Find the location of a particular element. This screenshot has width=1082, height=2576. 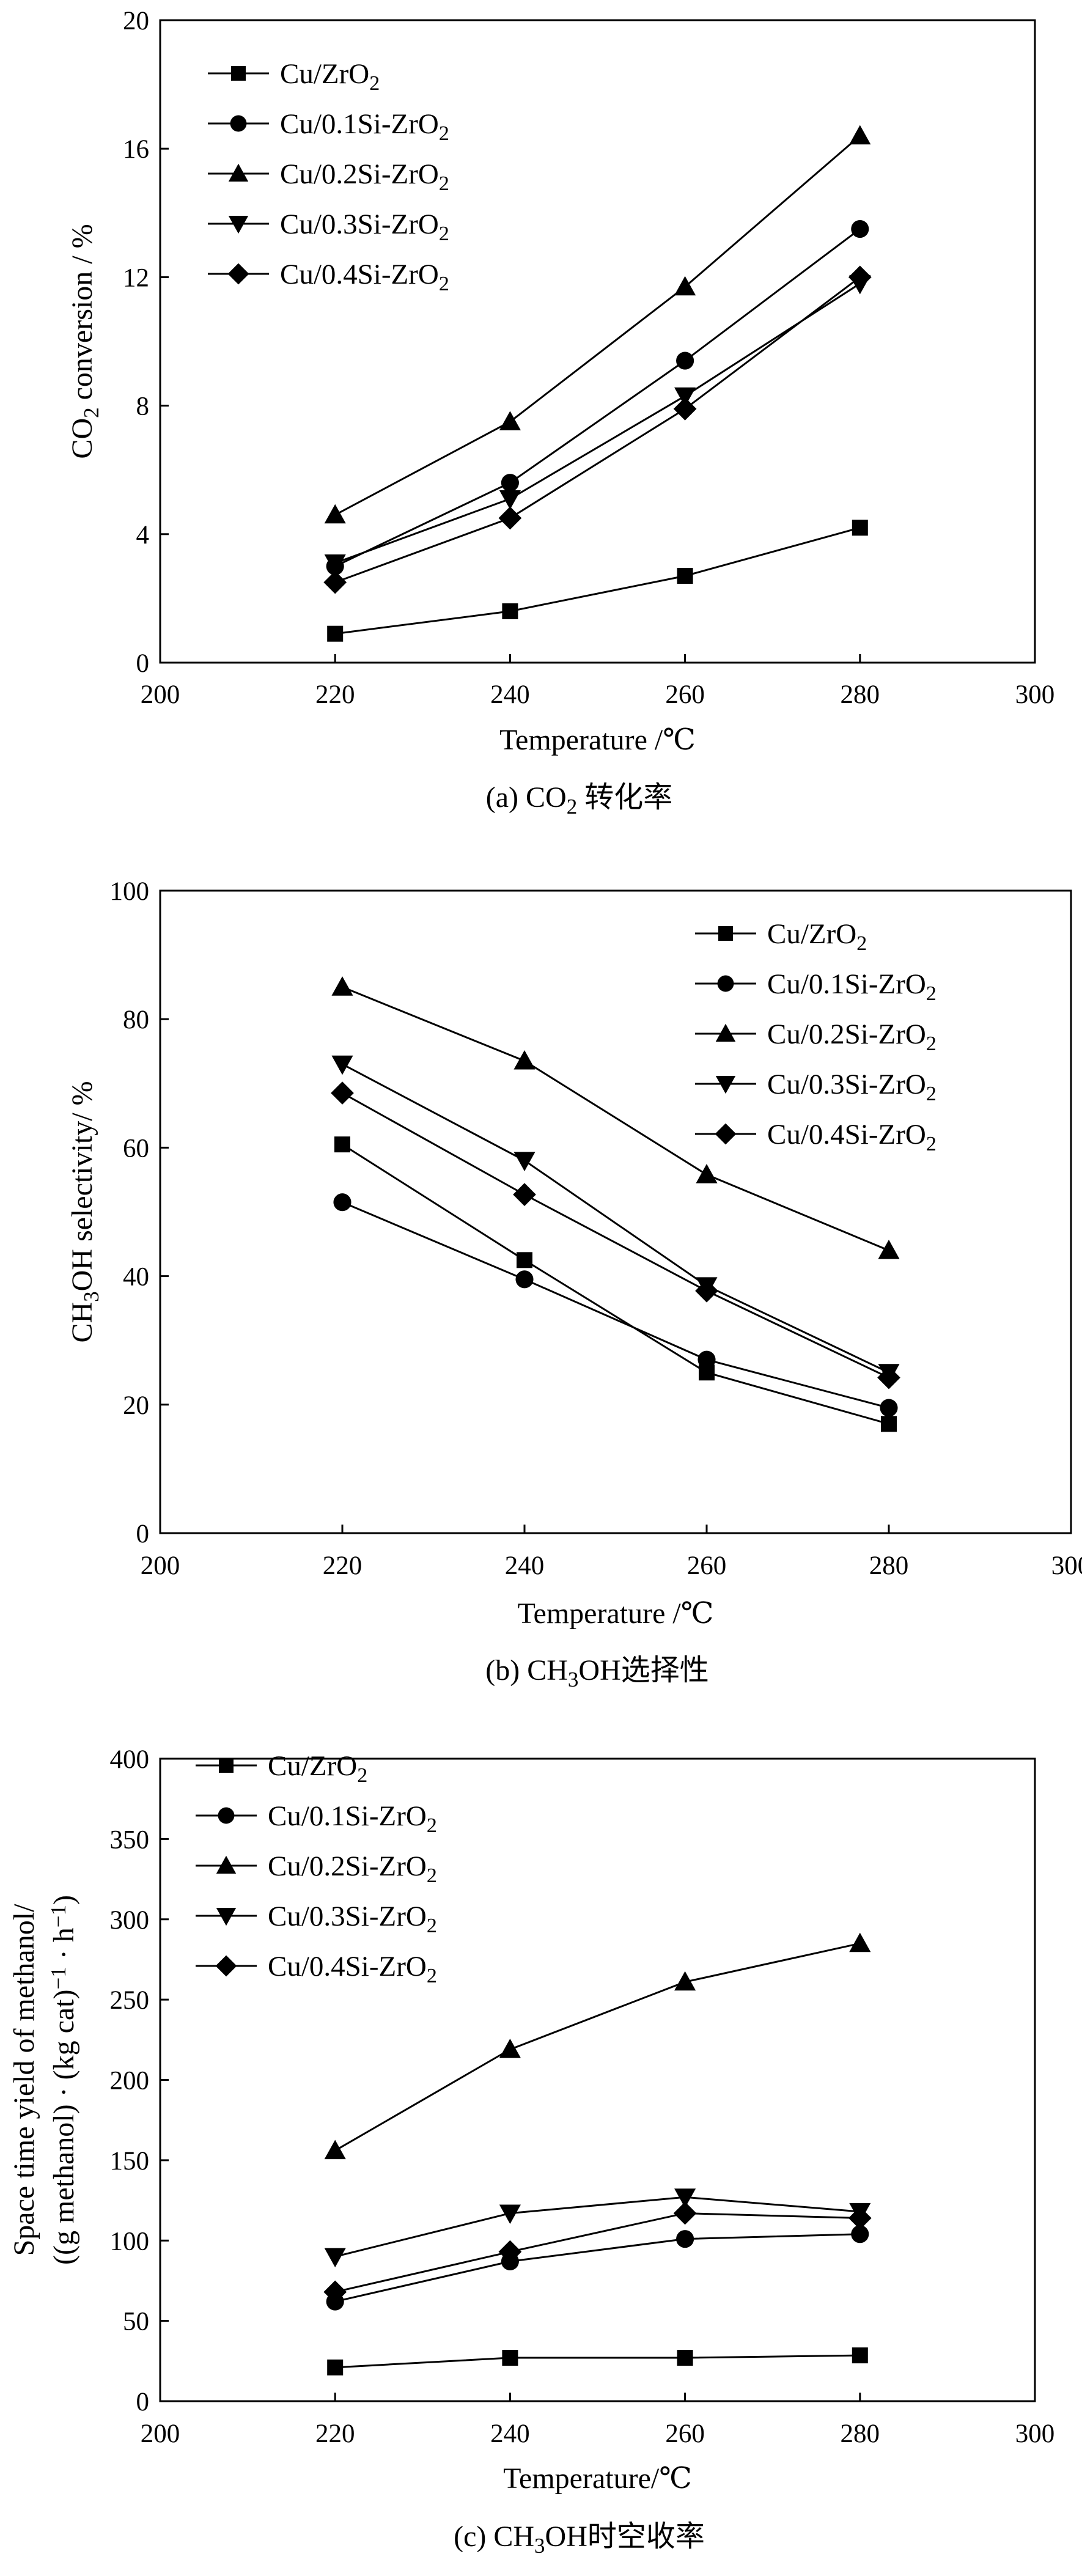

y-tick-label: 400 is located at coordinates (130, 1759).